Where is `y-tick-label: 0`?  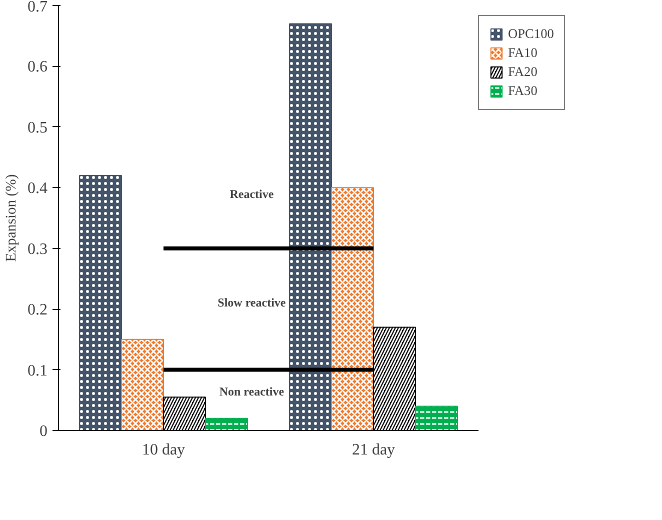 y-tick-label: 0 is located at coordinates (44, 431).